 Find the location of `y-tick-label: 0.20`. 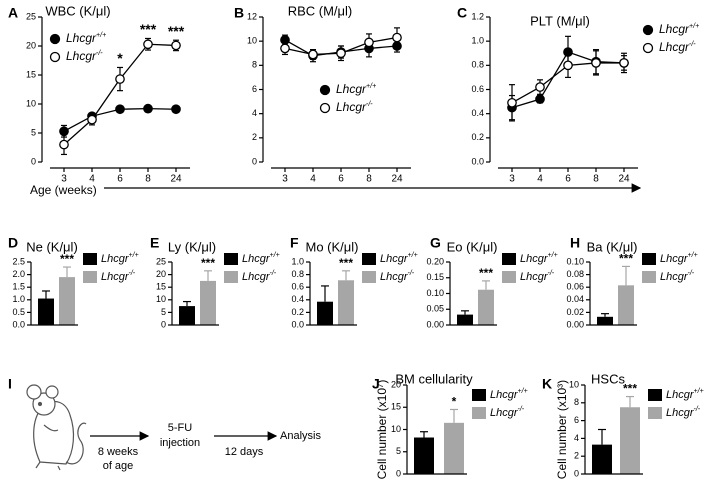

y-tick-label: 0.20 is located at coordinates (435, 261).